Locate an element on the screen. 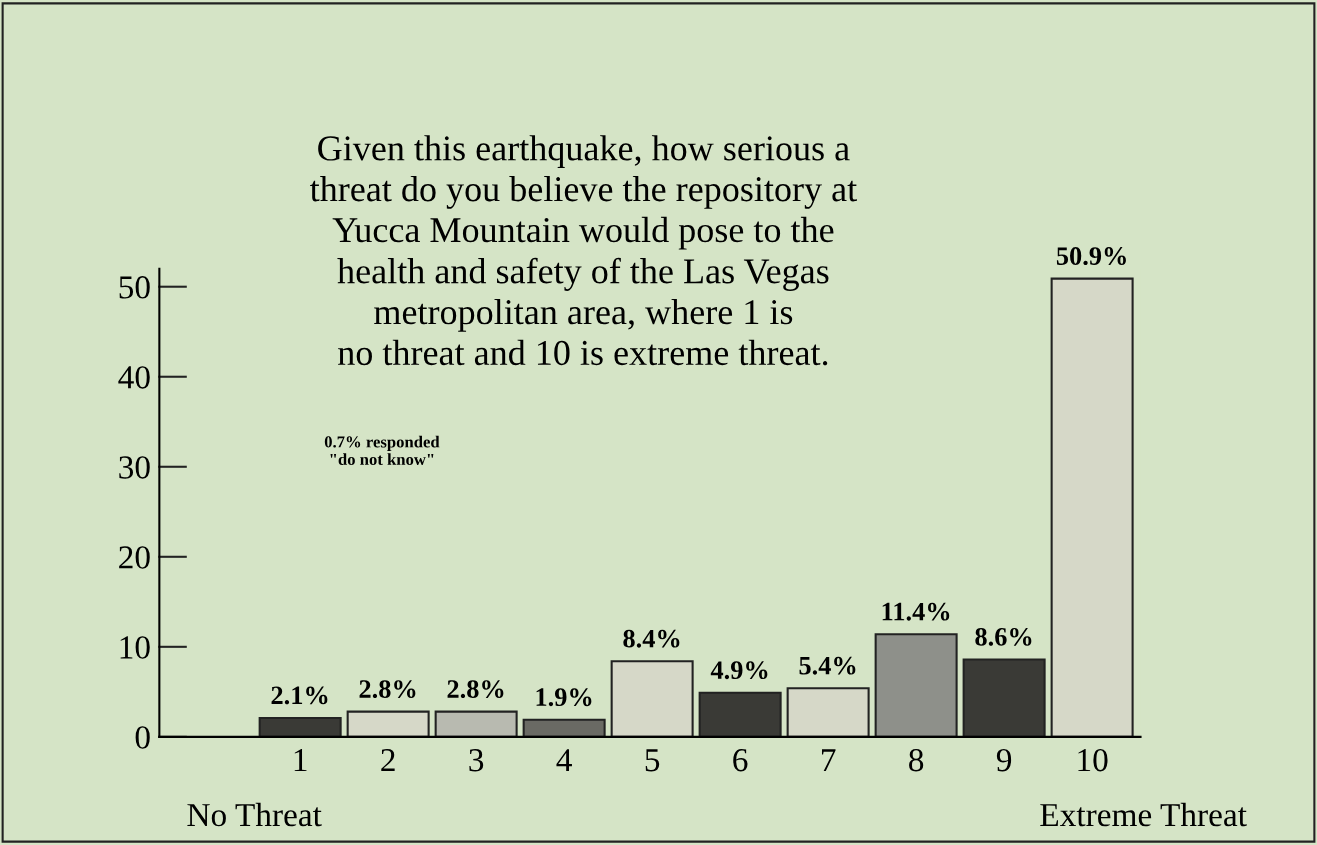 This screenshot has height=845, width=1317. data-label: 11.4% is located at coordinates (916, 611).